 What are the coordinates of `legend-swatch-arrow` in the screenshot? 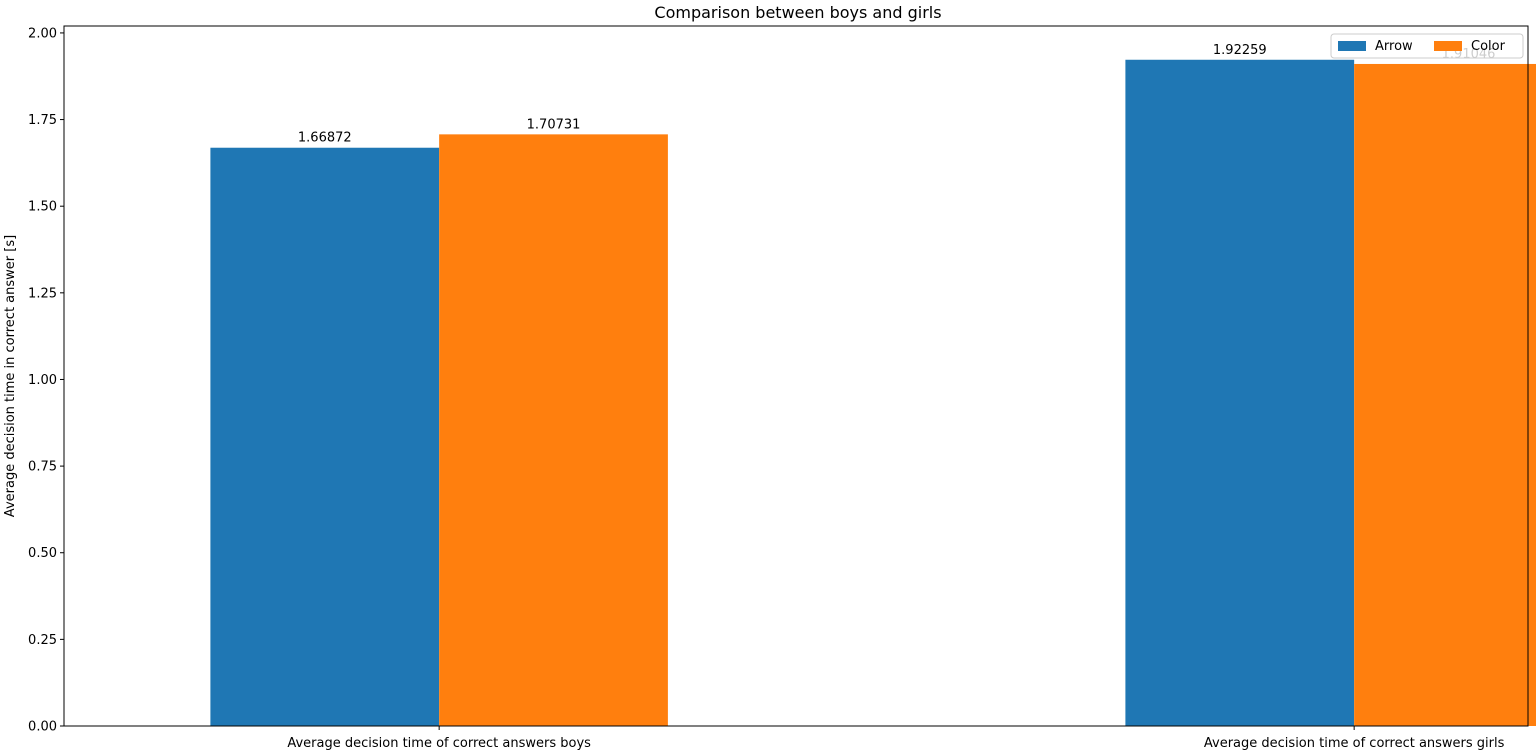 It's located at (1352, 46).